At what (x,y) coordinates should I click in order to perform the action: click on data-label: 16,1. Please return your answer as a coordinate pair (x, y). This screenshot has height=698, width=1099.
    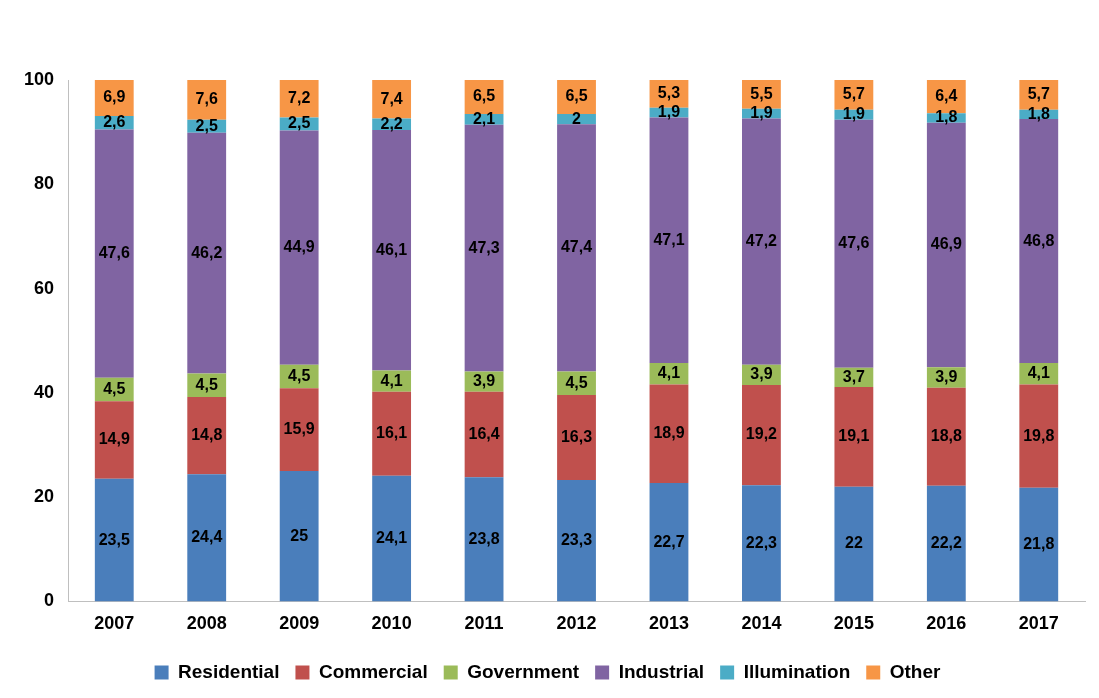
    Looking at the image, I should click on (392, 433).